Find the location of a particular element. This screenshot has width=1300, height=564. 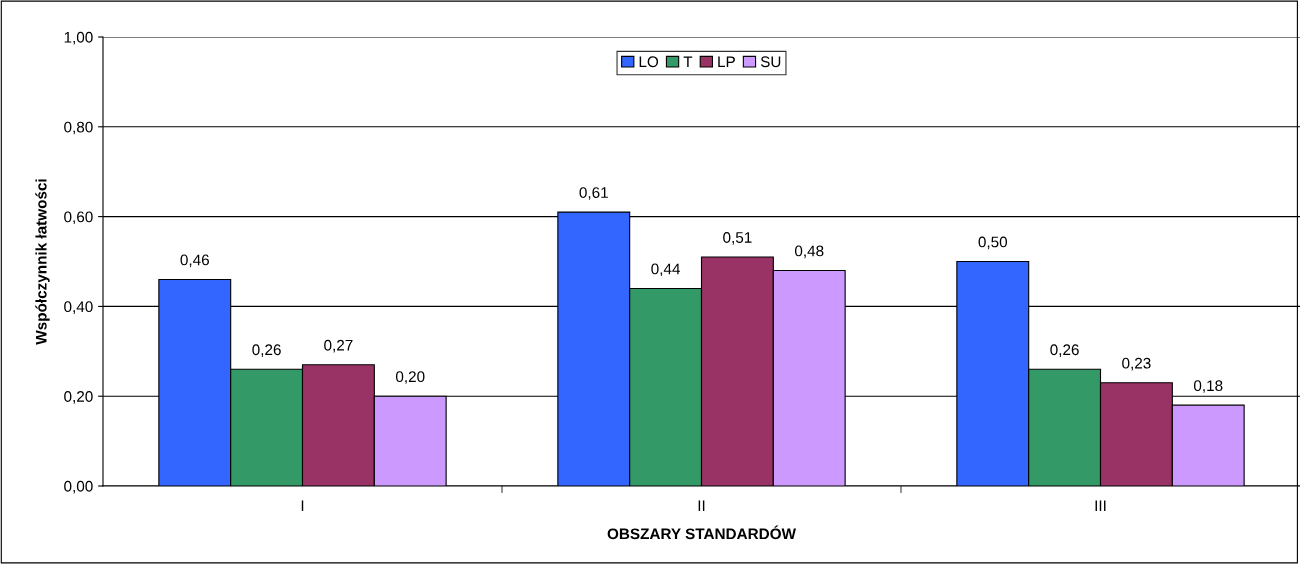

y-tick-label: 0,60 is located at coordinates (78, 218).